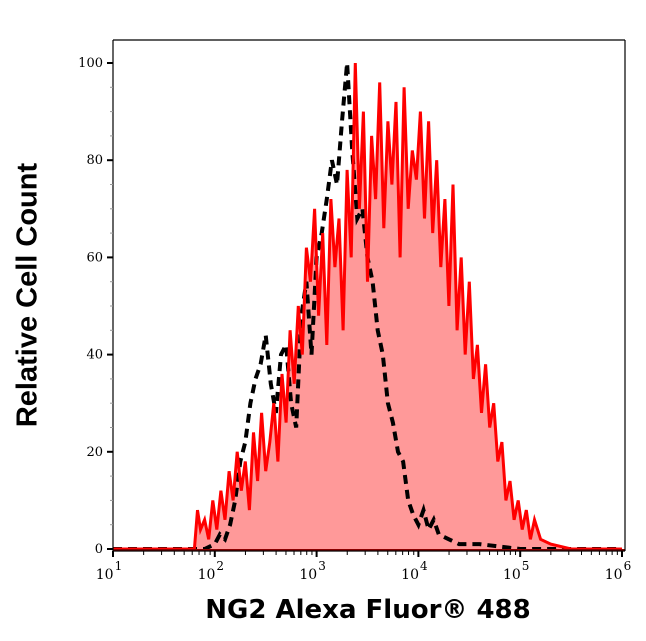 This screenshot has height=641, width=646. What do you see at coordinates (95, 306) in the screenshot?
I see `y-axis: 0 20 40 60 80 100` at bounding box center [95, 306].